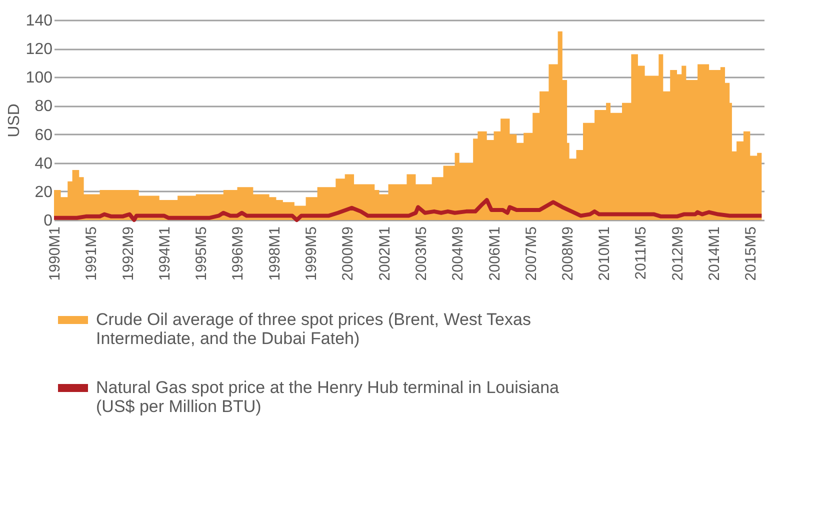 This screenshot has width=824, height=505. I want to click on x-tick-label: 1999M5, so click(311, 253).